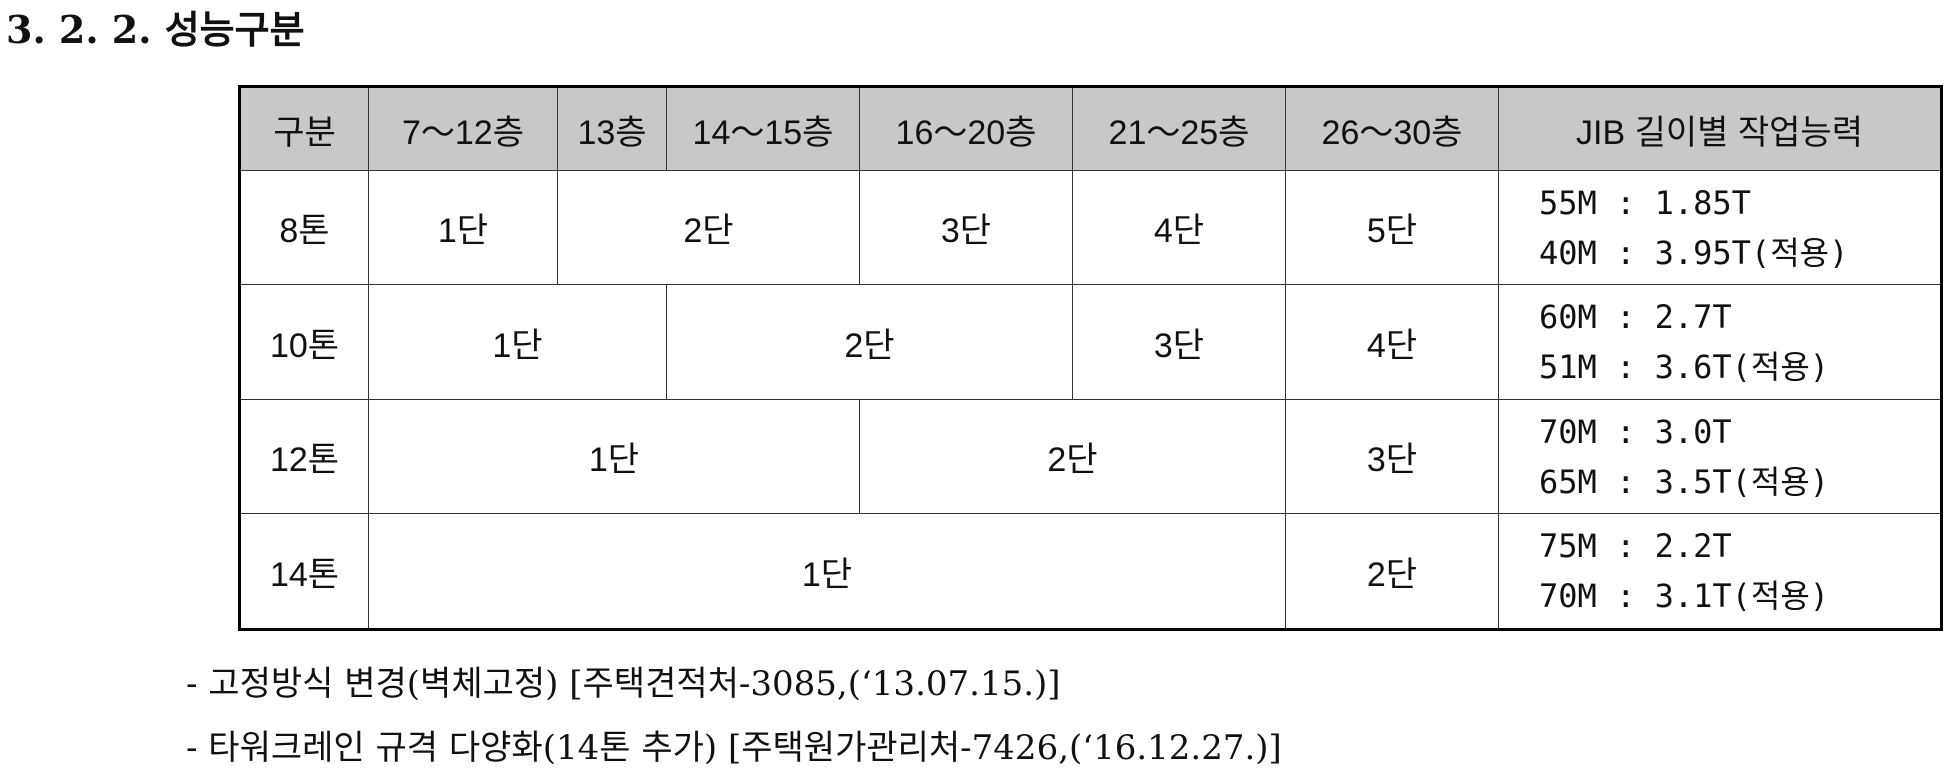  I want to click on jib-line: 51M : 3.6T(적용), so click(1684, 367).